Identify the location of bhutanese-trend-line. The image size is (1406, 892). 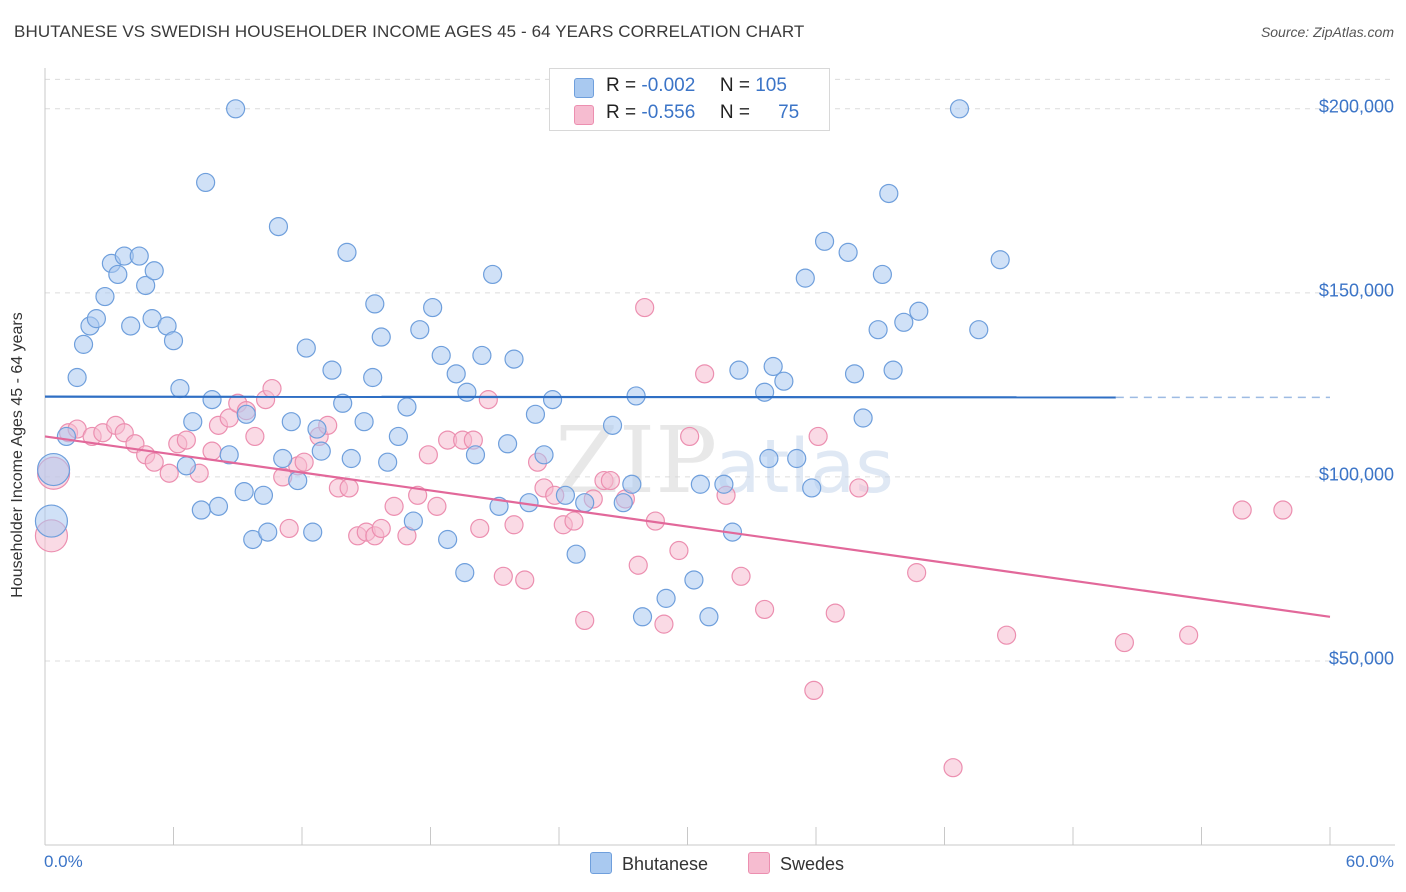
(580, 397).